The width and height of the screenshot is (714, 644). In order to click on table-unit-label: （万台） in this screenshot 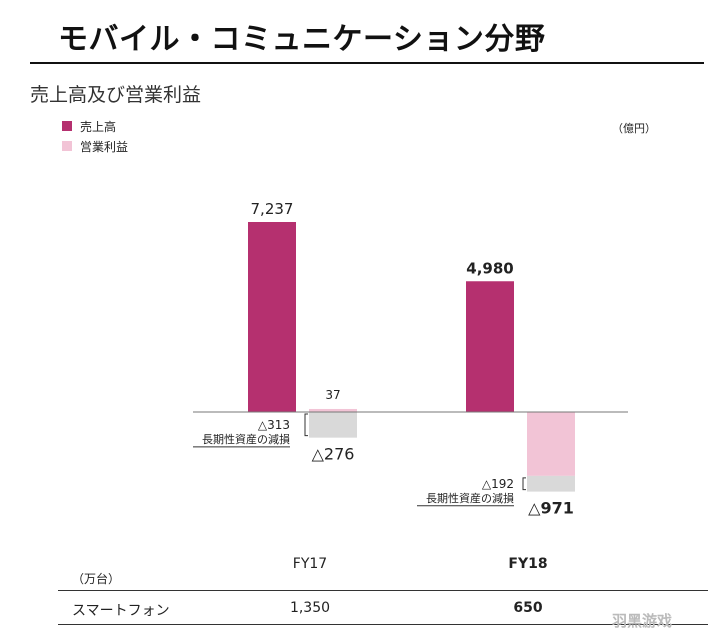, I will do `click(96, 579)`.